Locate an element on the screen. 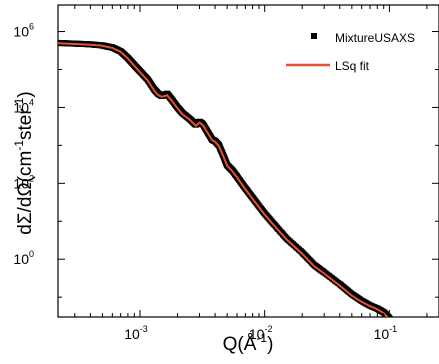 This screenshot has width=439, height=364. y-axis-title: dΣ/dΩ(cm-1ster-1) is located at coordinates (24, 162).